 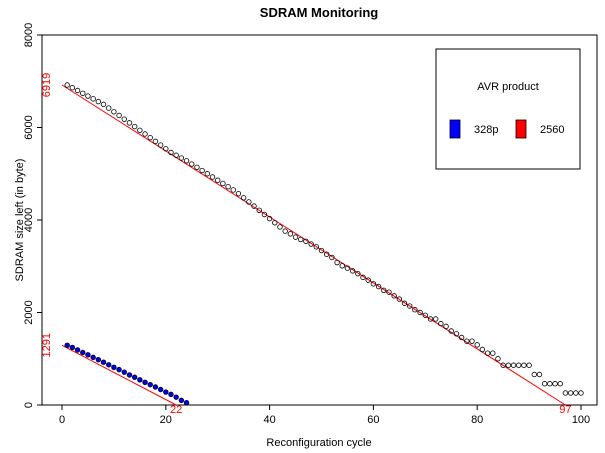 What do you see at coordinates (29, 220) in the screenshot?
I see `y-tick-label: 4000` at bounding box center [29, 220].